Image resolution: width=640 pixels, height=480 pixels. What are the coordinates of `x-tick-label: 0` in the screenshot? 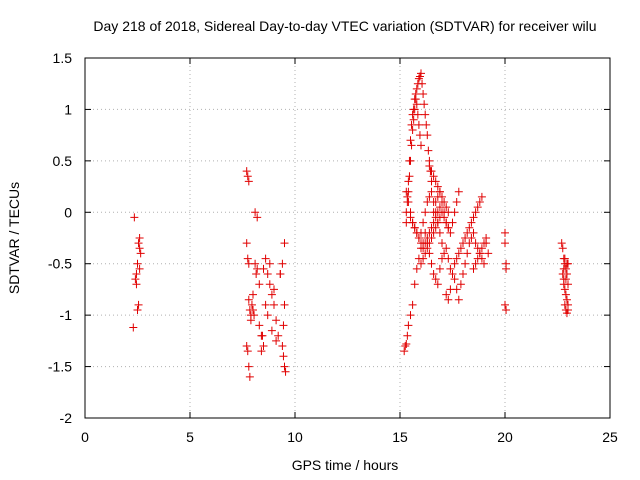 It's located at (85, 437).